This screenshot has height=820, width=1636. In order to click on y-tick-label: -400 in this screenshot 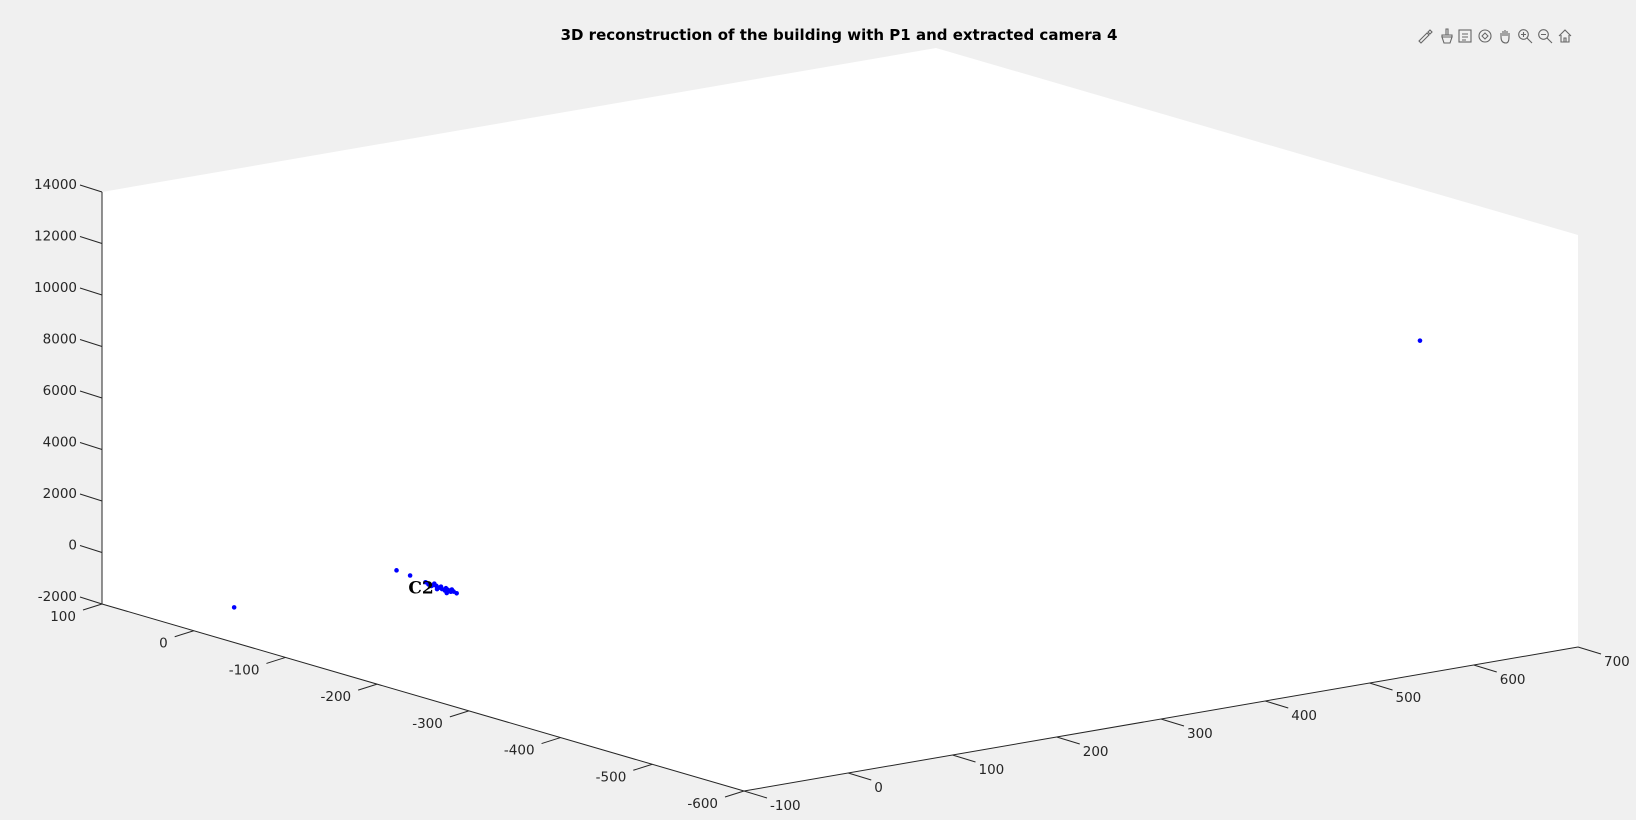, I will do `click(519, 751)`.